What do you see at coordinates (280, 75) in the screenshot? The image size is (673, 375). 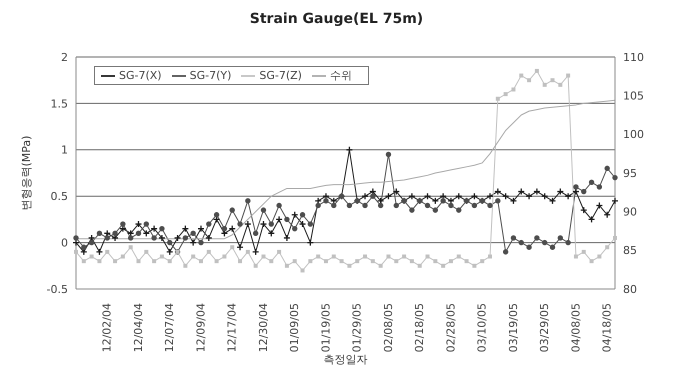 I see `legend-label: SG-7(Z)` at bounding box center [280, 75].